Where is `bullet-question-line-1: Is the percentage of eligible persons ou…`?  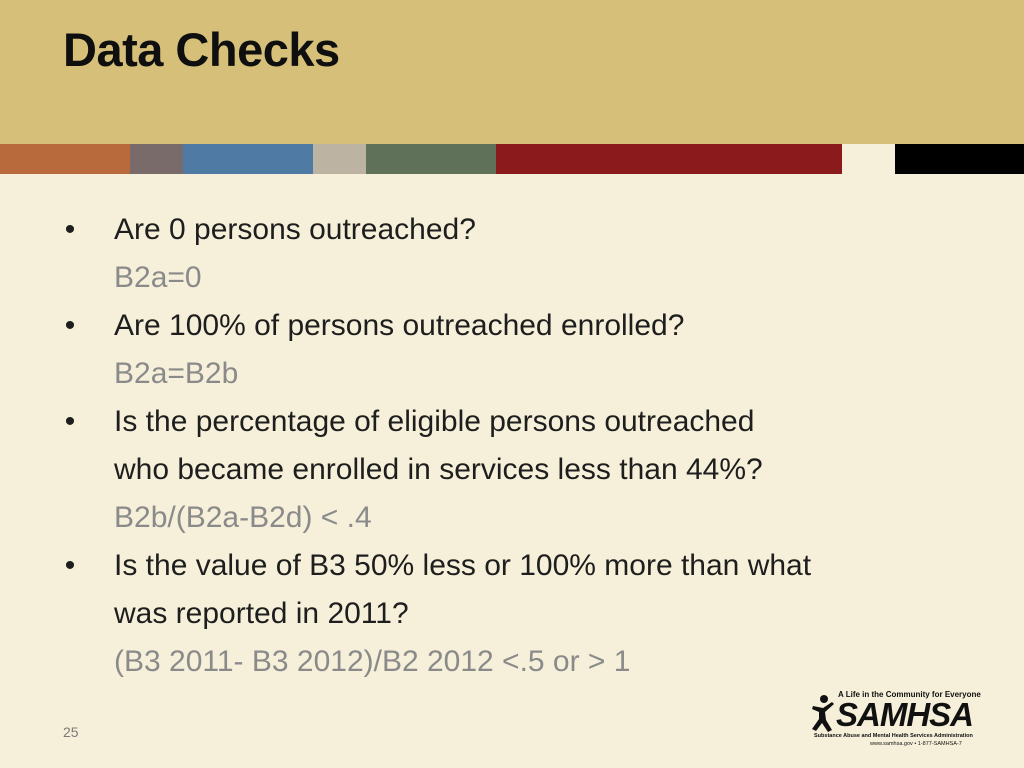
bullet-question-line-1: Is the percentage of eligible persons ou… is located at coordinates (434, 421).